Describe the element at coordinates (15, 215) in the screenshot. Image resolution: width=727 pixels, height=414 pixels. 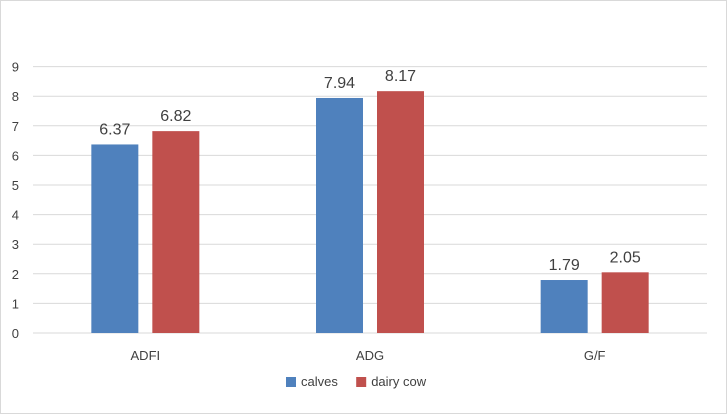
I see `y-tick-label: 4` at that location.